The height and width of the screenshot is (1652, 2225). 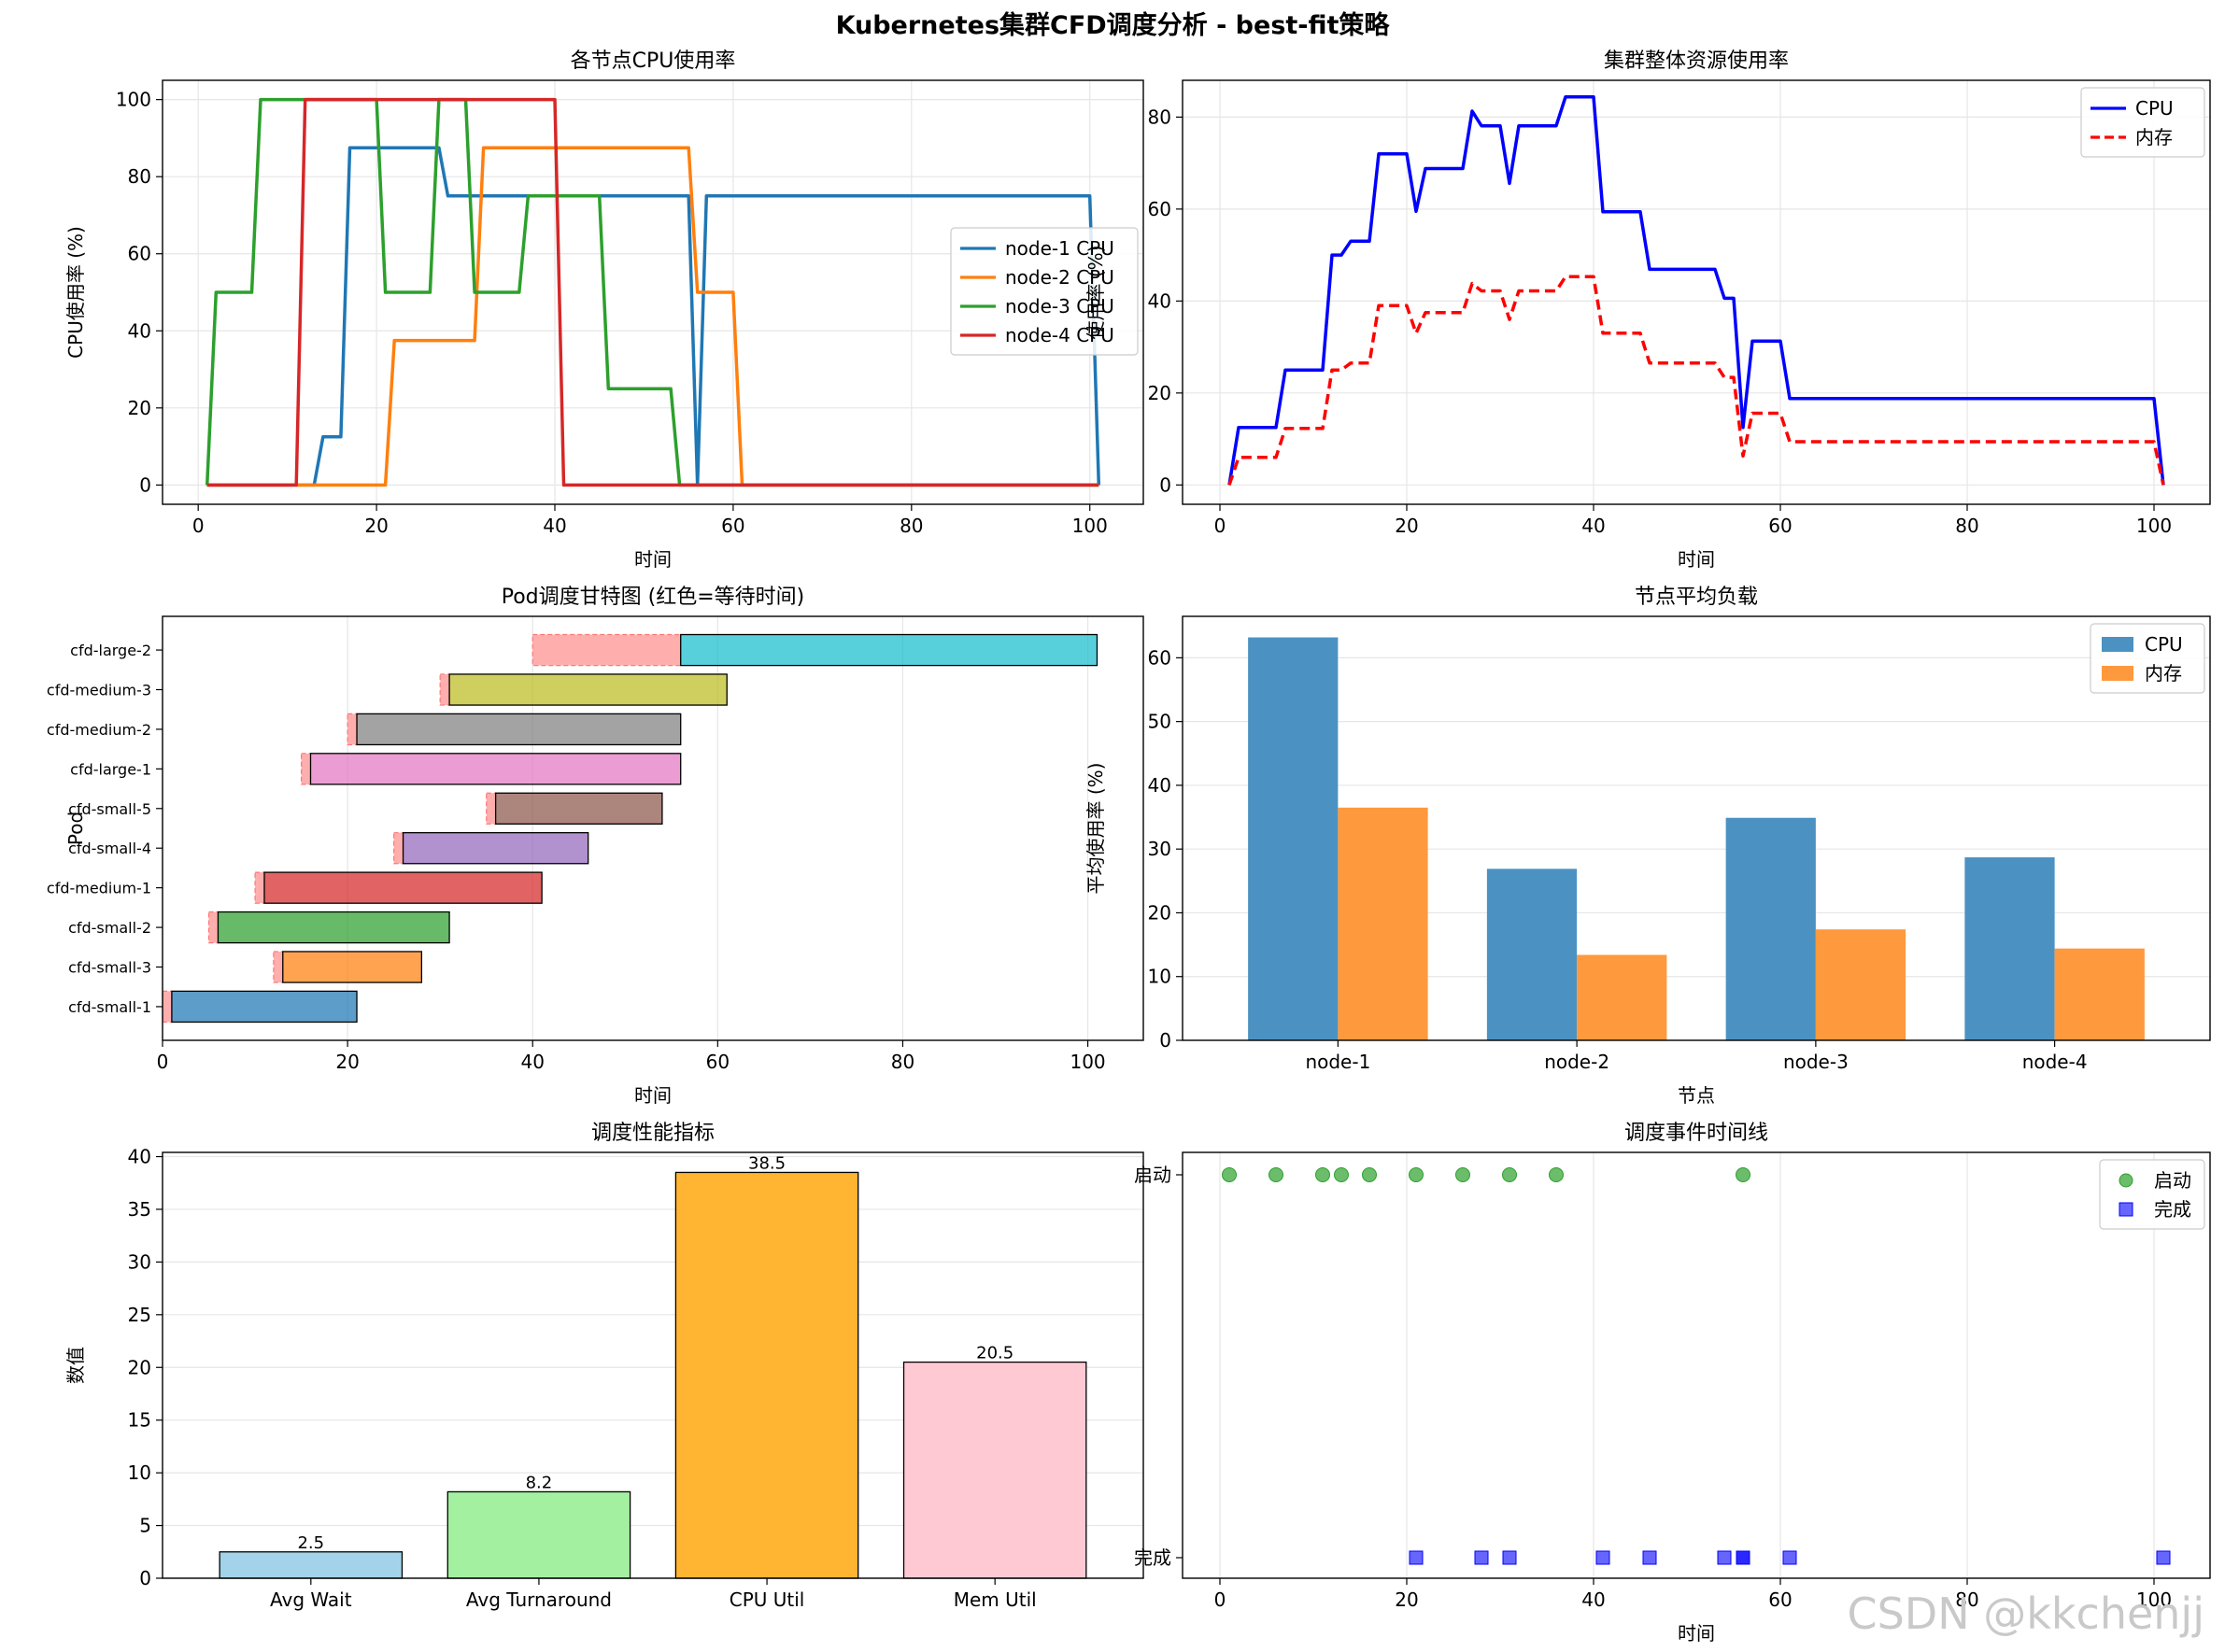 What do you see at coordinates (1165, 1040) in the screenshot?
I see `y-tick-label: 0` at bounding box center [1165, 1040].